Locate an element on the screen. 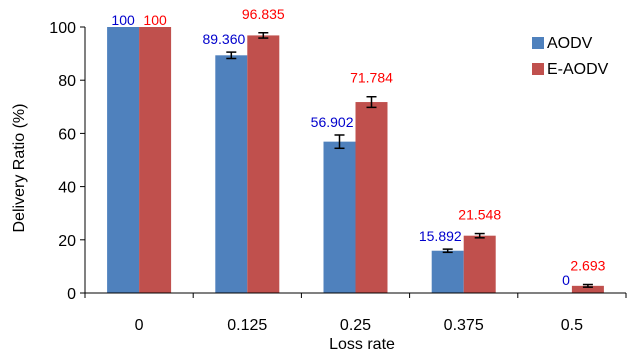  y-axis-label: Delivery Ratio (%) is located at coordinates (19, 168).